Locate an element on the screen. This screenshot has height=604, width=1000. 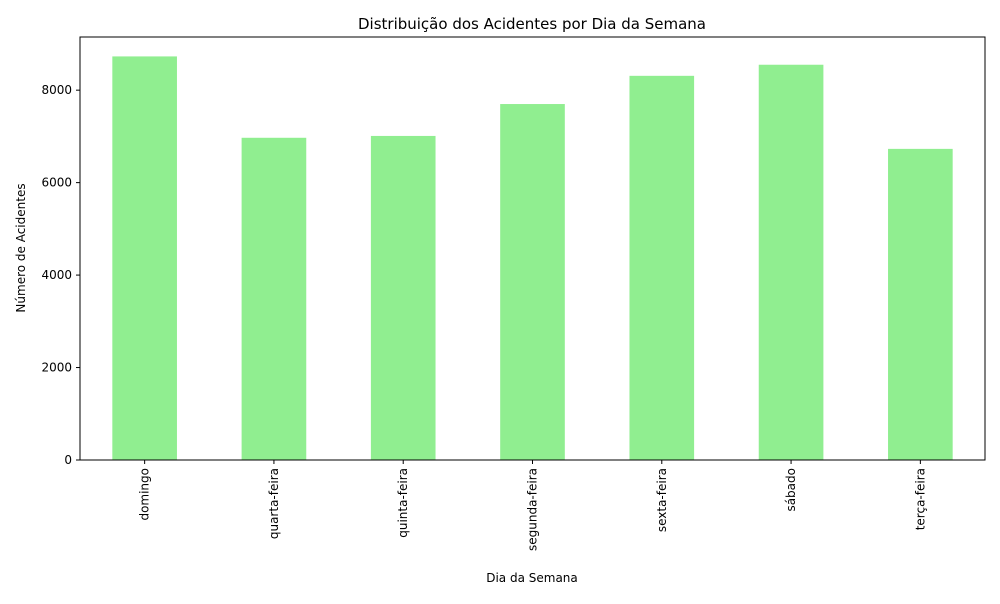
x-tick-label: sexta-feira is located at coordinates (662, 500).